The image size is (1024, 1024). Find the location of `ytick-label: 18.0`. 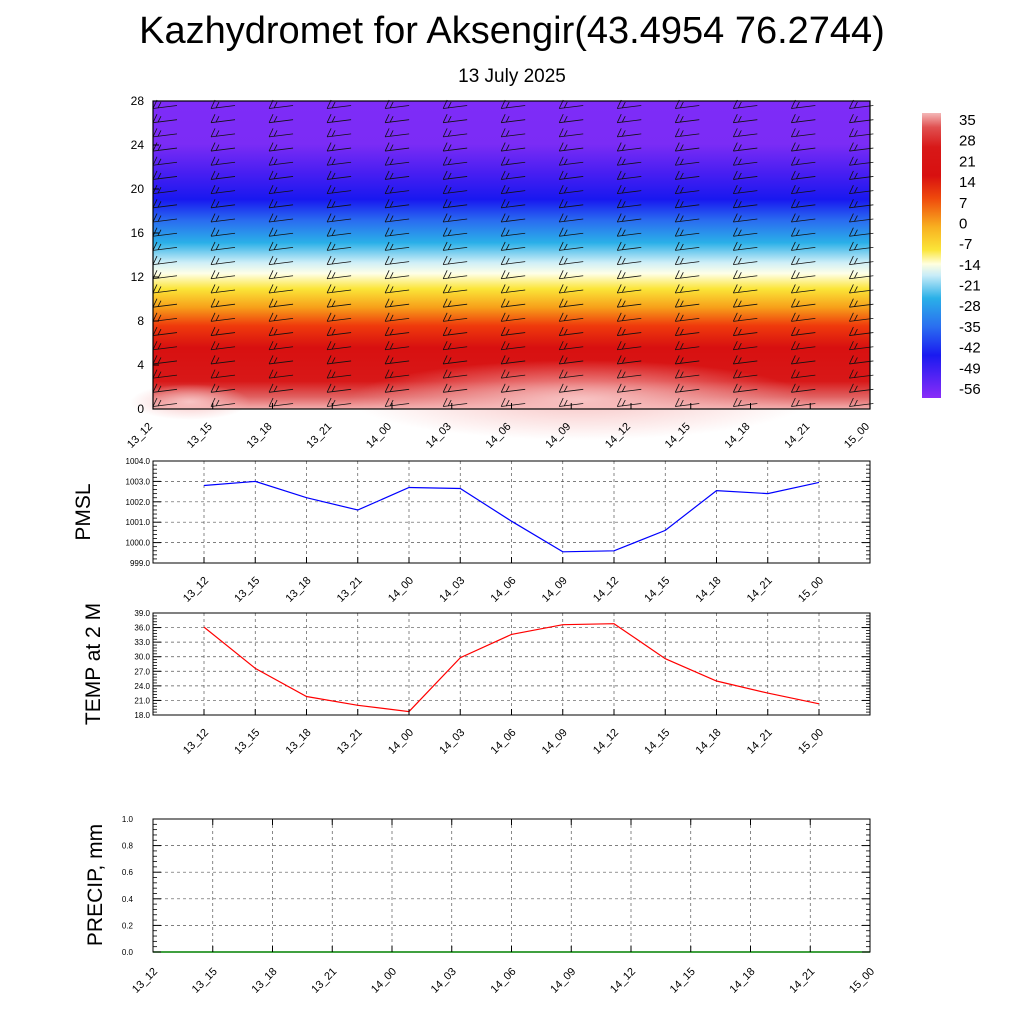

ytick-label: 18.0 is located at coordinates (142, 715).